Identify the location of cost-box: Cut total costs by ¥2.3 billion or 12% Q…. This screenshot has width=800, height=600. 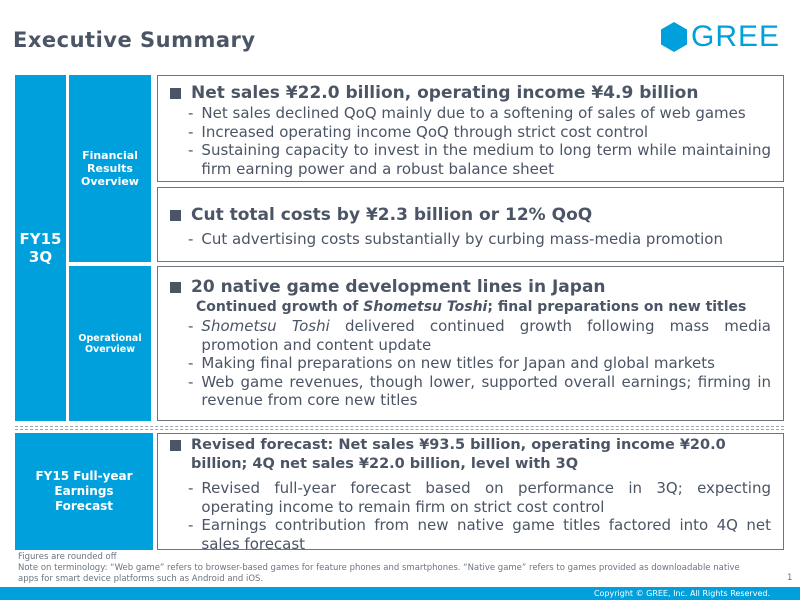
(470, 224).